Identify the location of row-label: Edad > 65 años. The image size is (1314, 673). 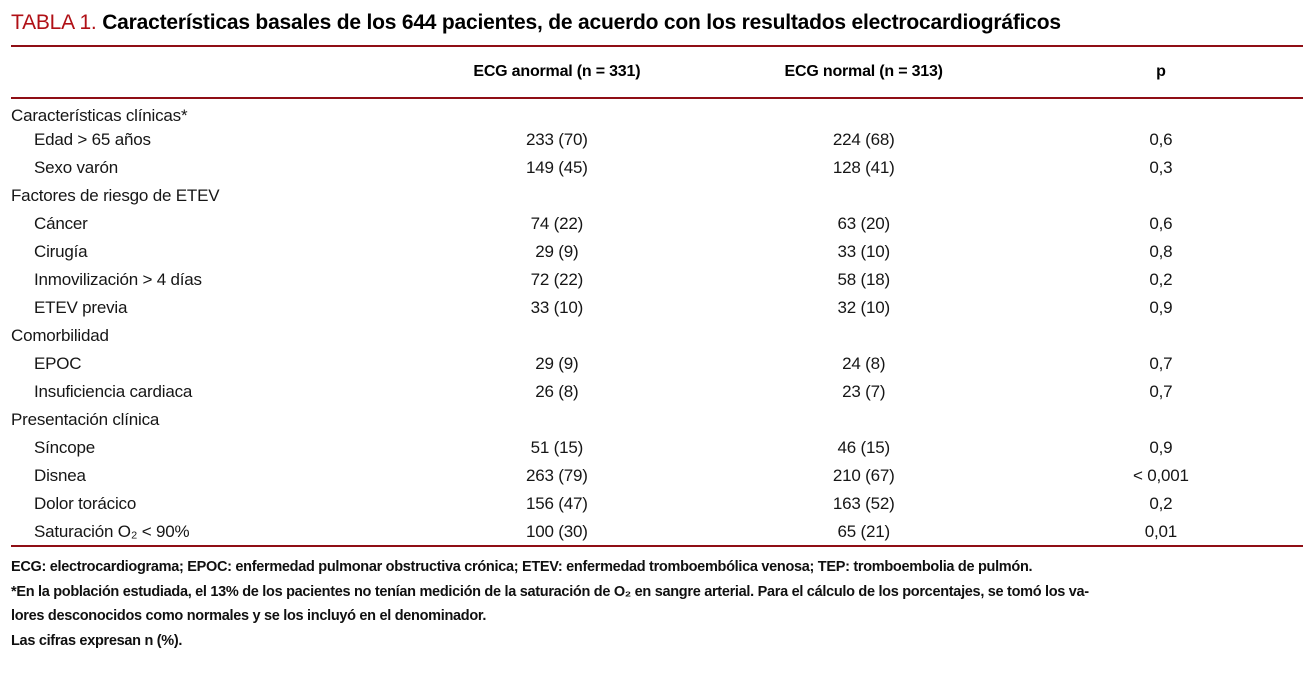
(92, 139).